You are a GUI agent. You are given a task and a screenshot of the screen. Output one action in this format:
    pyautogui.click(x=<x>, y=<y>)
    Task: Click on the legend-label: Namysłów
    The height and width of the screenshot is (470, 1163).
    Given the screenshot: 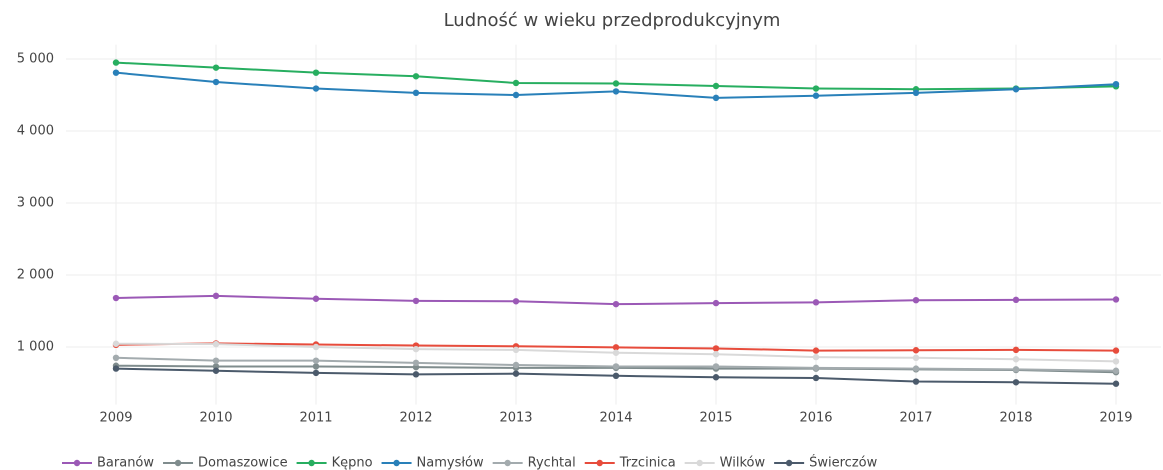 What is the action you would take?
    pyautogui.click(x=450, y=463)
    